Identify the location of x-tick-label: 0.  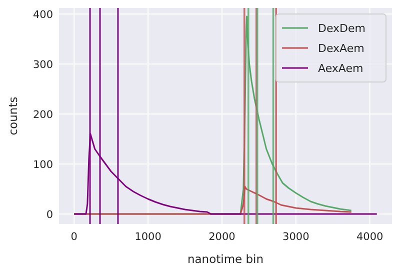
(74, 237).